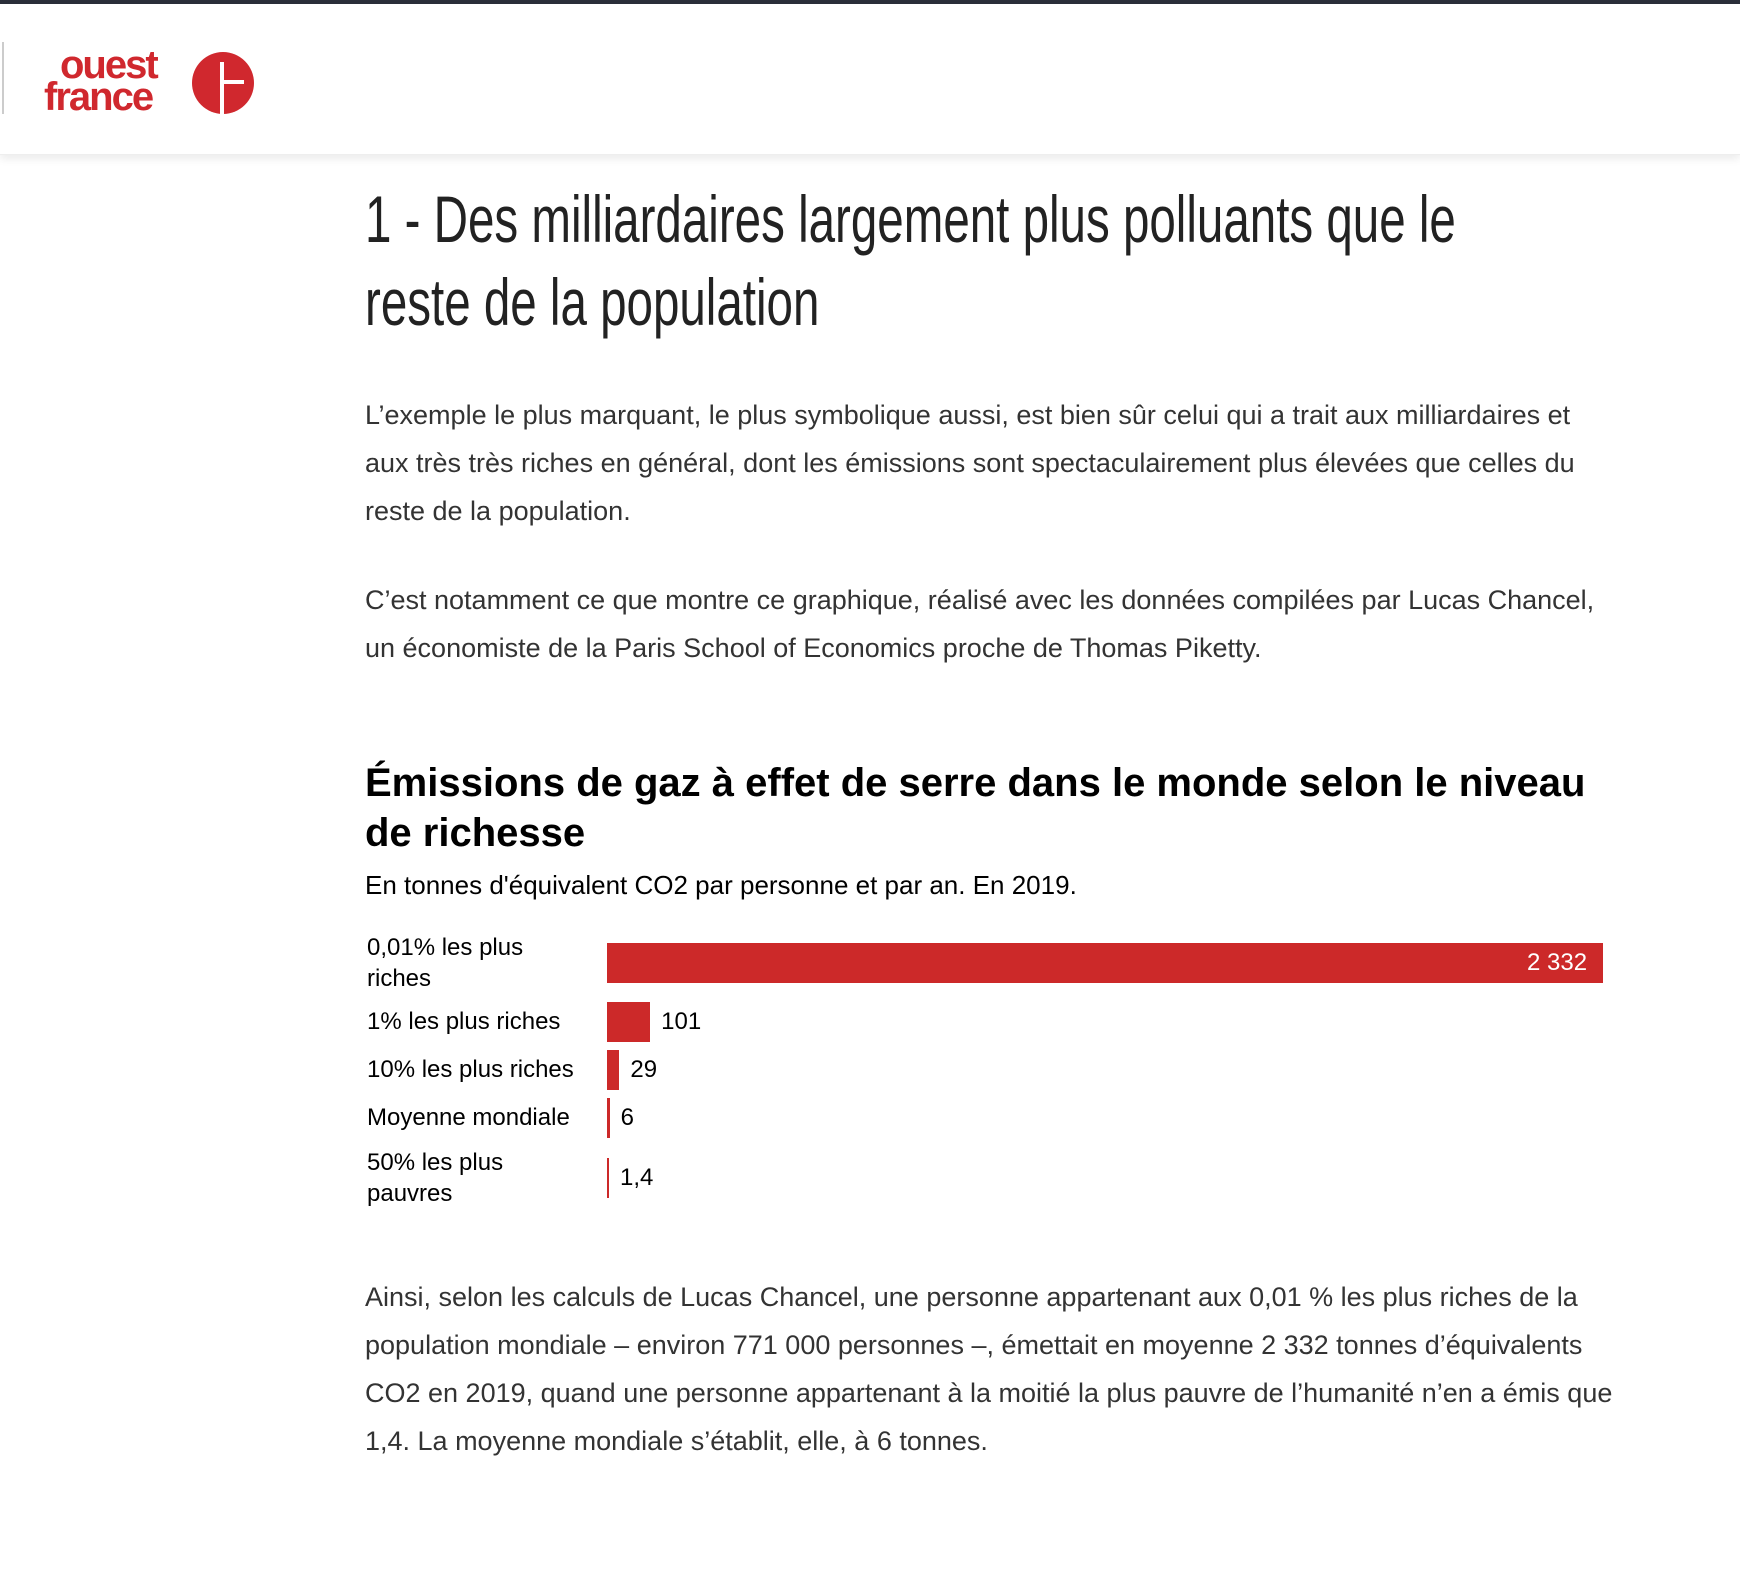  I want to click on logo-word-france: france, so click(99, 97).